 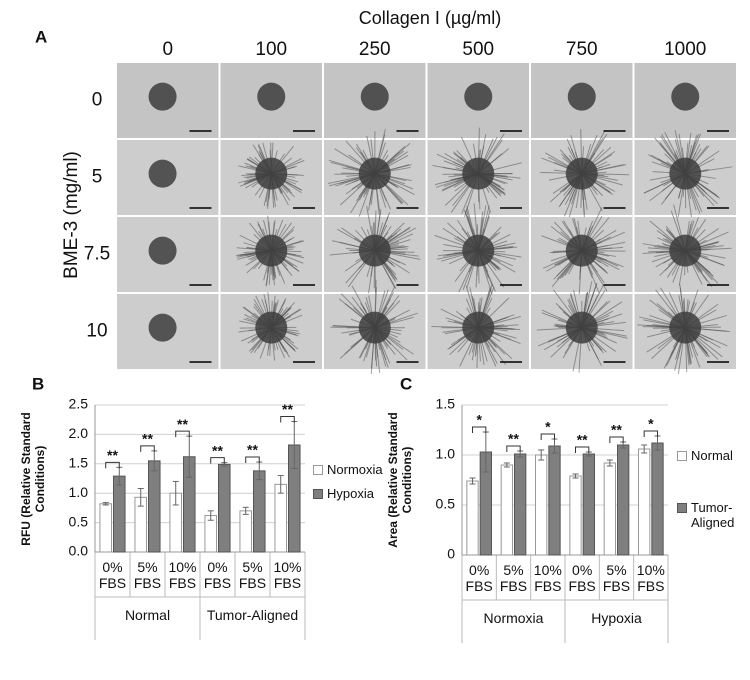 What do you see at coordinates (451, 554) in the screenshot?
I see `y-tick-label: 0` at bounding box center [451, 554].